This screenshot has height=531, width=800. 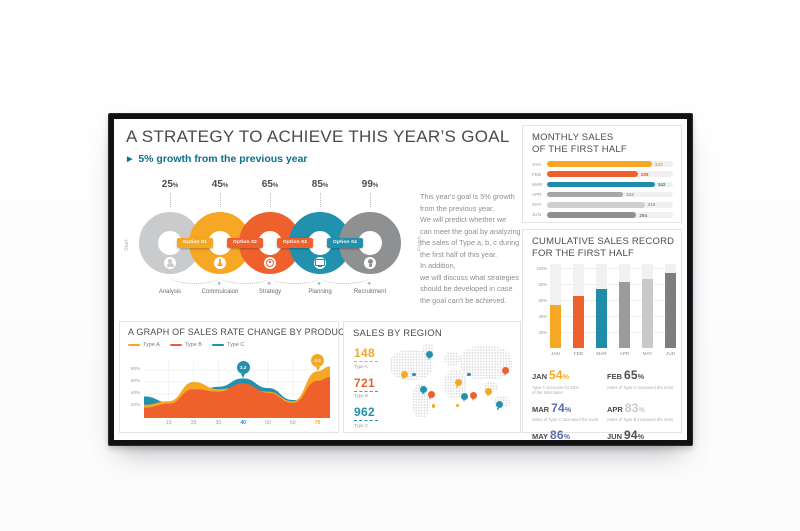 I want to click on chart-legend: Type A Type B Type C, so click(x=186, y=345).